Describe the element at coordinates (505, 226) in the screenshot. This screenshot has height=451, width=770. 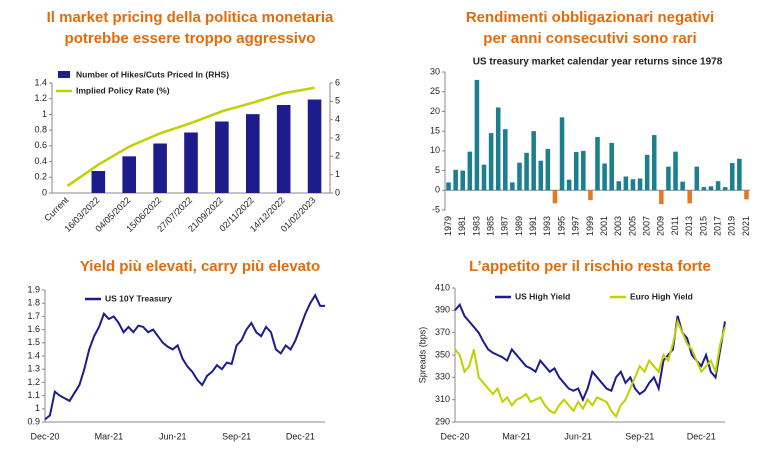
I see `x-tick-label: 1987` at that location.